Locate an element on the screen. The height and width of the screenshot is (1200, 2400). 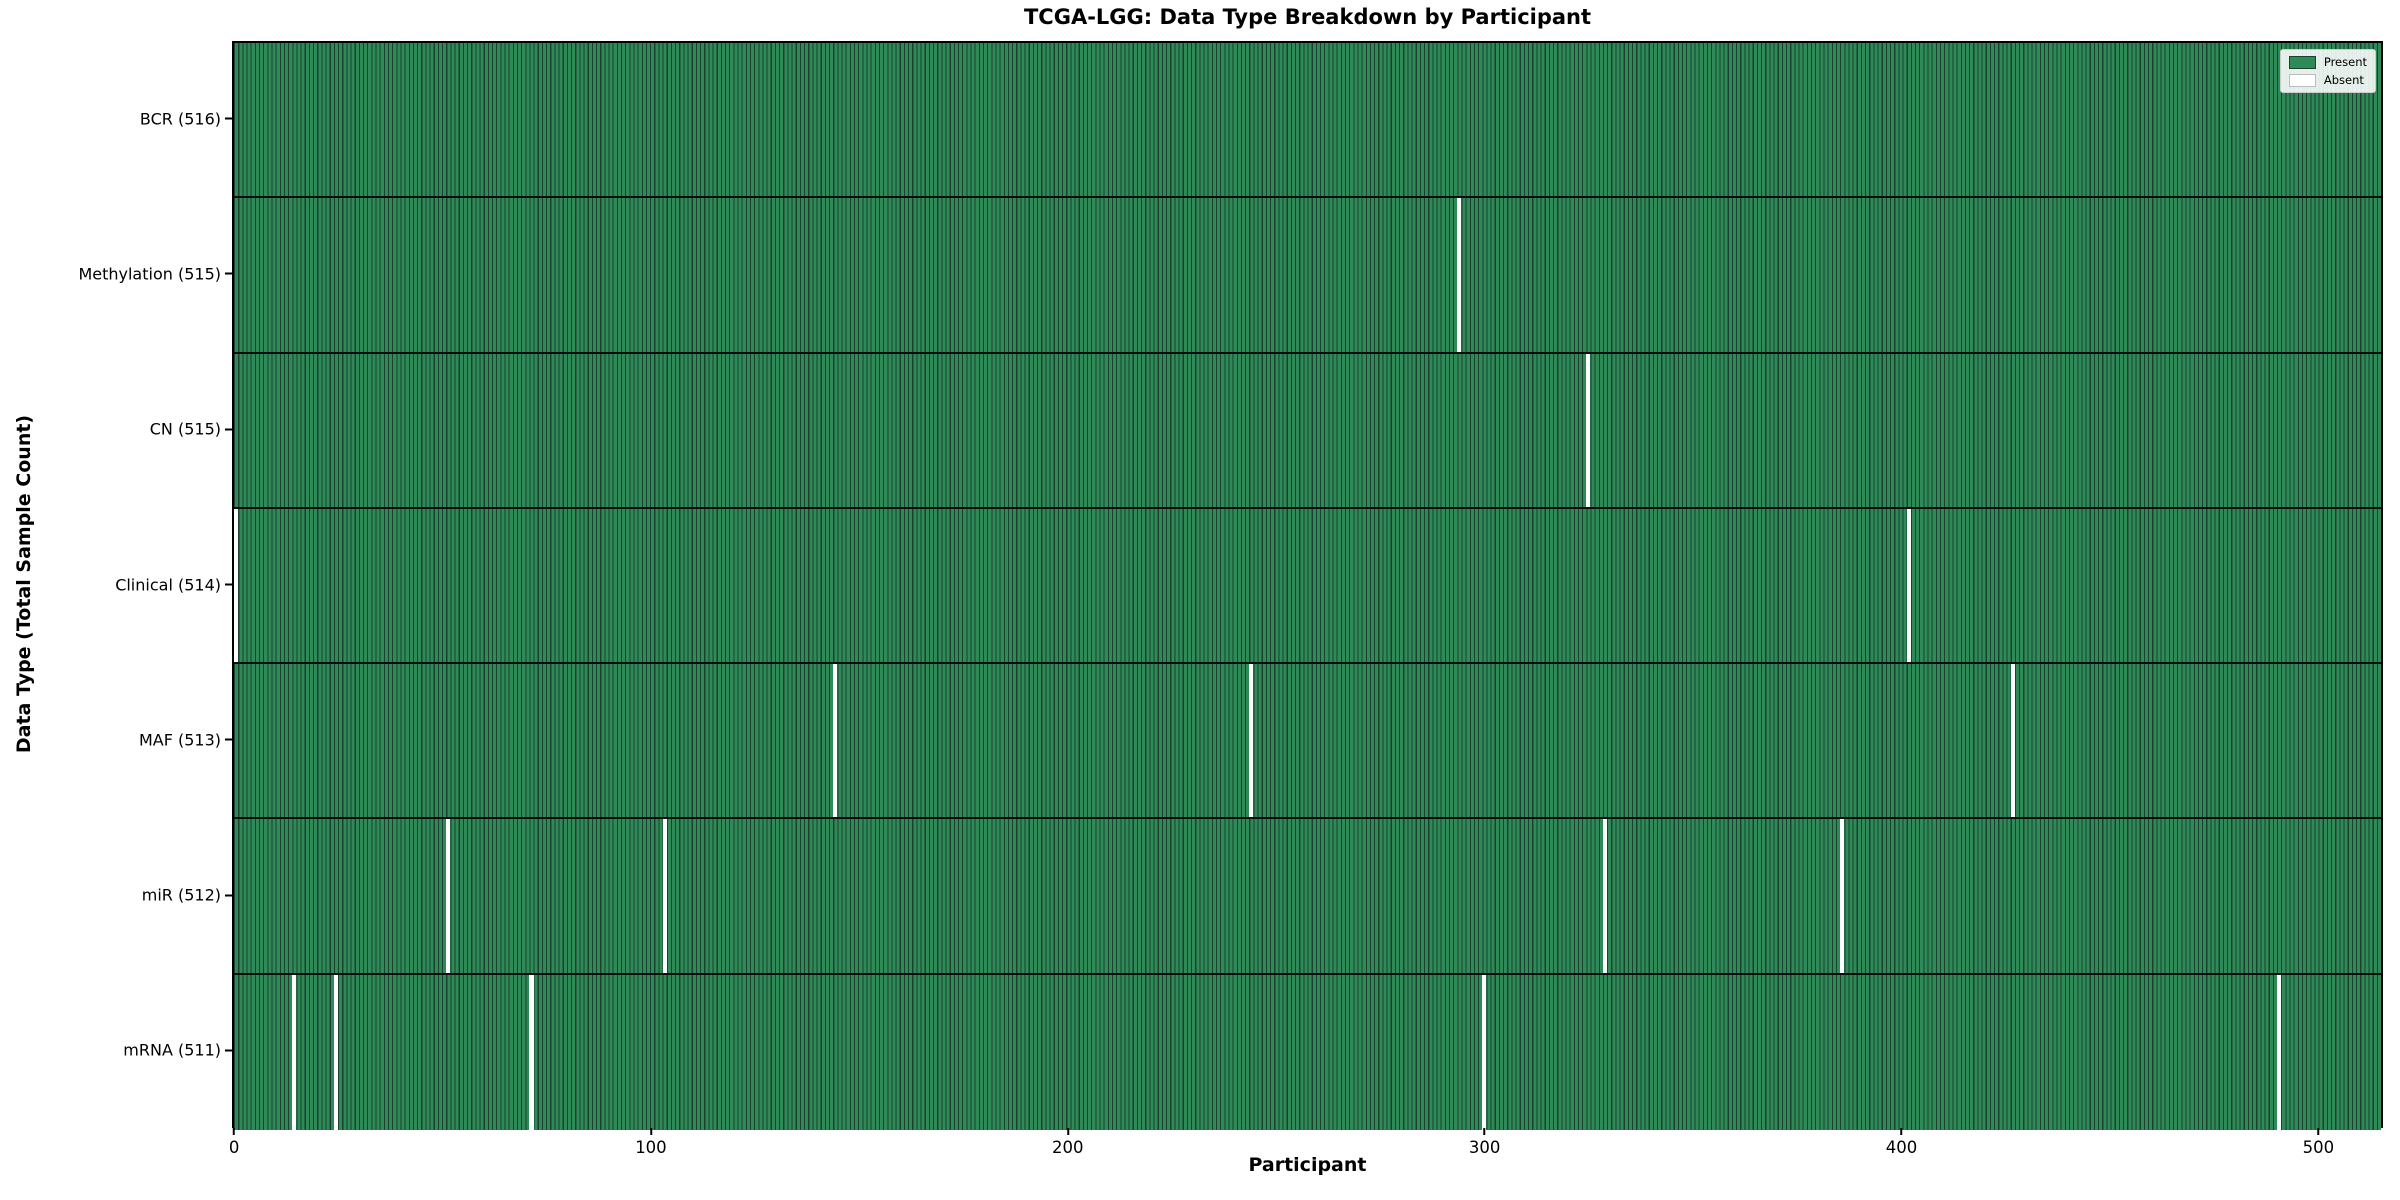
y-tick-maf: MAF (513) is located at coordinates (185, 739).